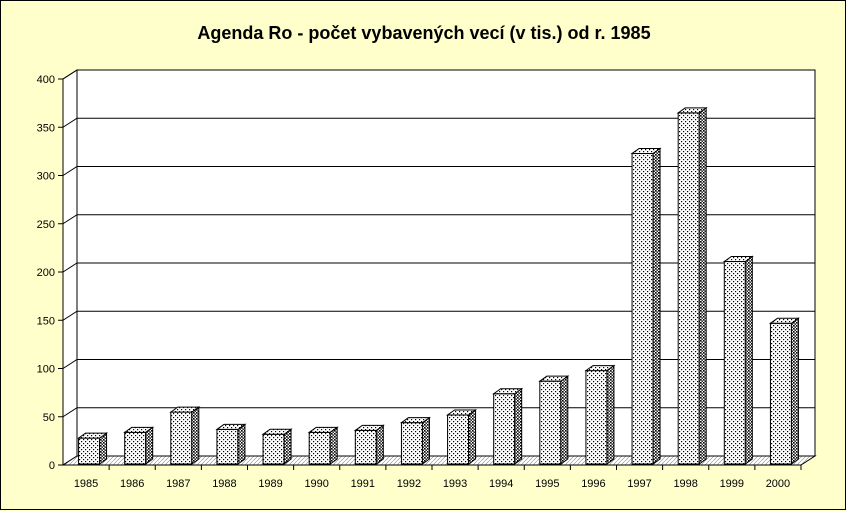 The width and height of the screenshot is (846, 511). What do you see at coordinates (778, 484) in the screenshot?
I see `x-tick-label: 2000` at bounding box center [778, 484].